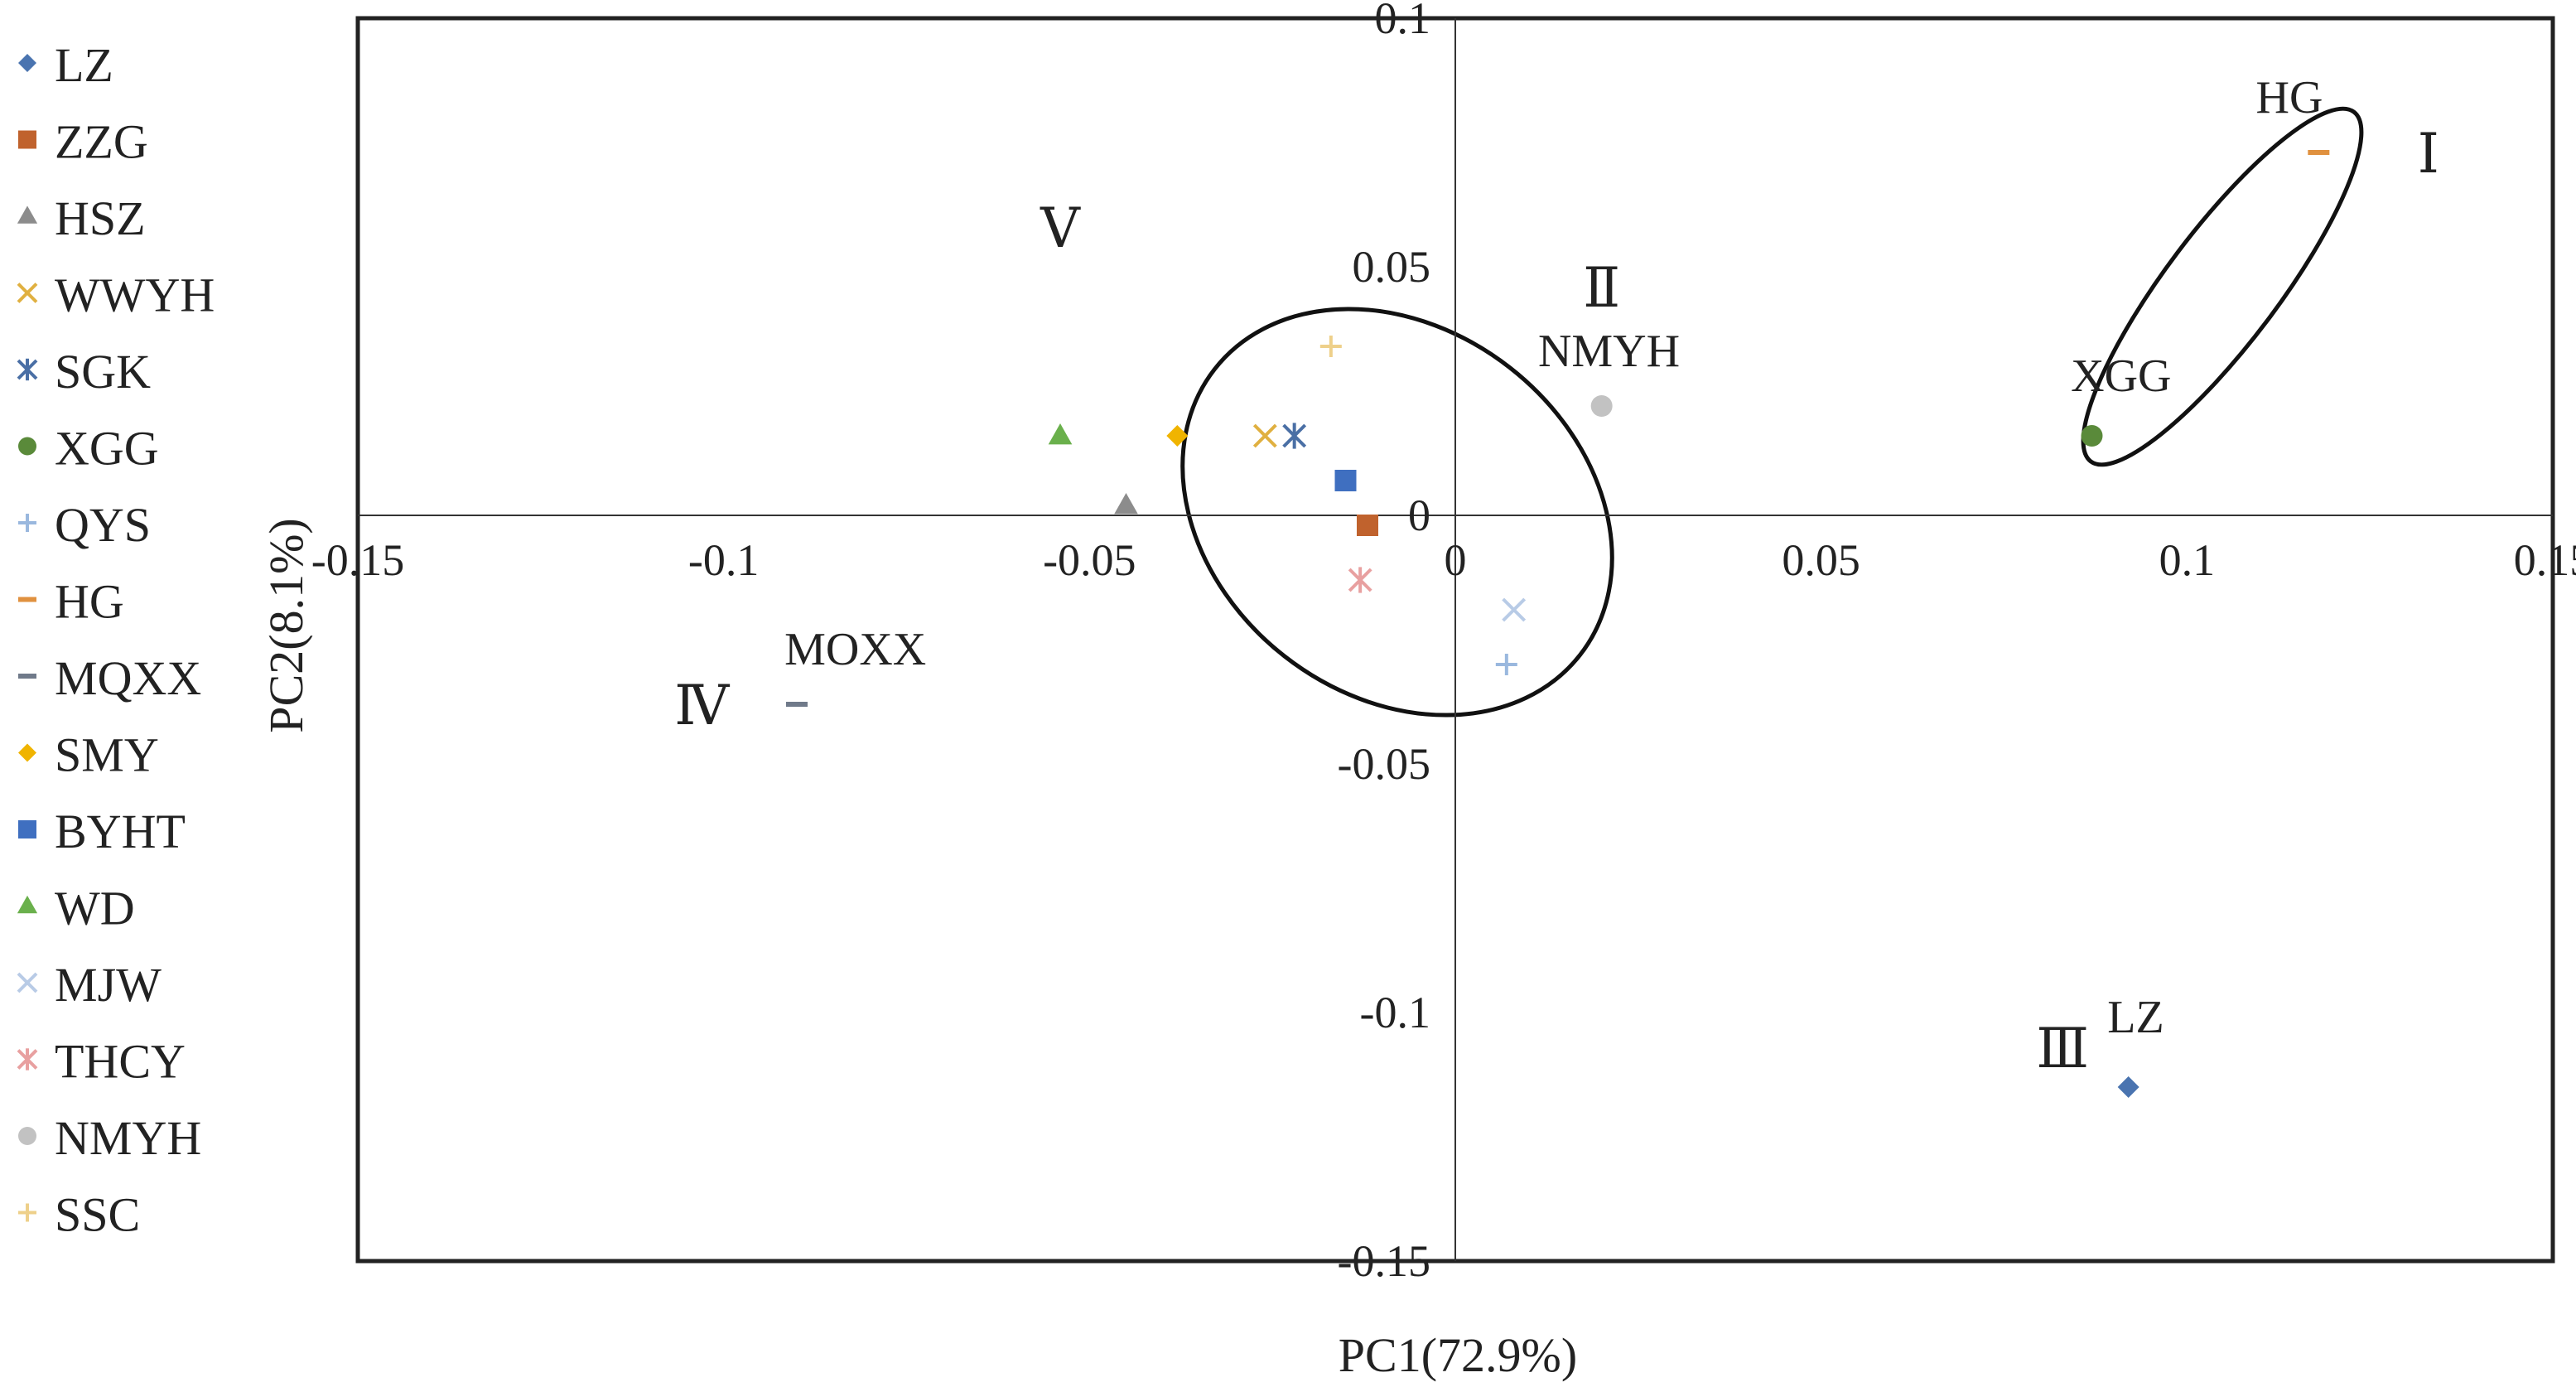 The width and height of the screenshot is (2576, 1387). I want to click on point-qys, so click(1506, 664).